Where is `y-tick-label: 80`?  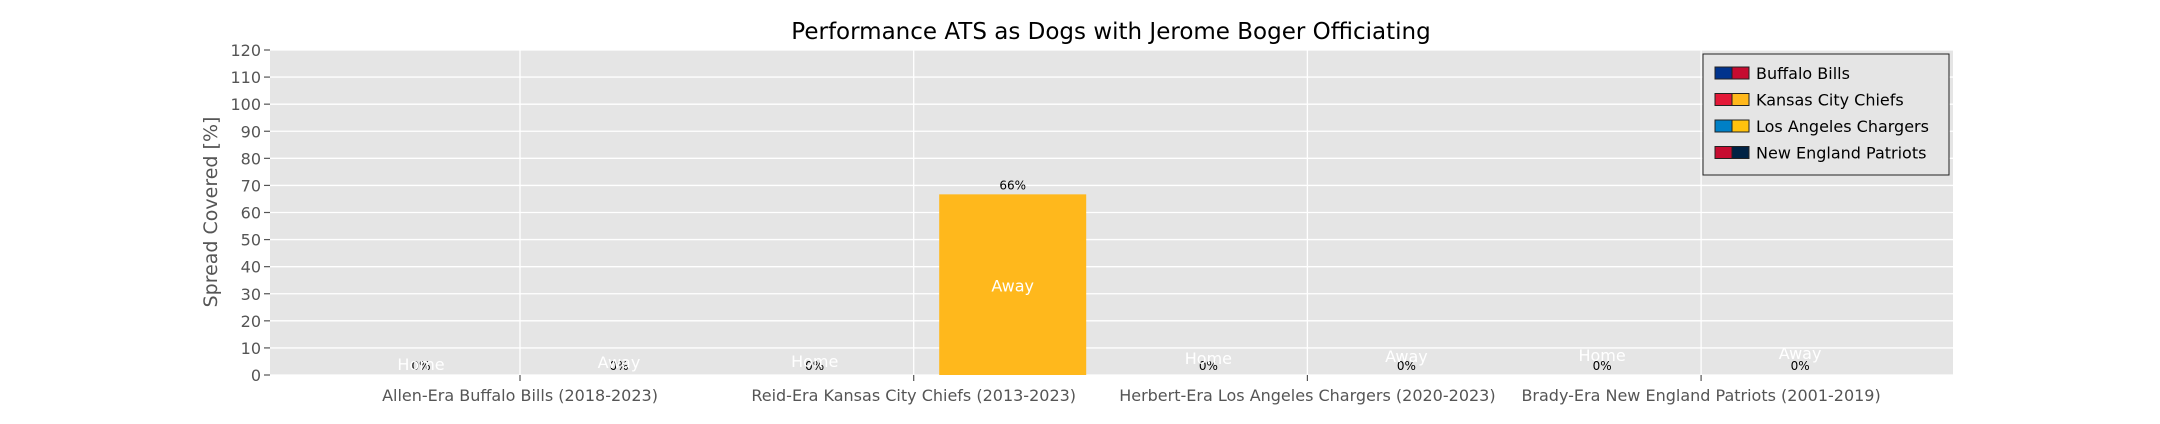
y-tick-label: 80 is located at coordinates (251, 158).